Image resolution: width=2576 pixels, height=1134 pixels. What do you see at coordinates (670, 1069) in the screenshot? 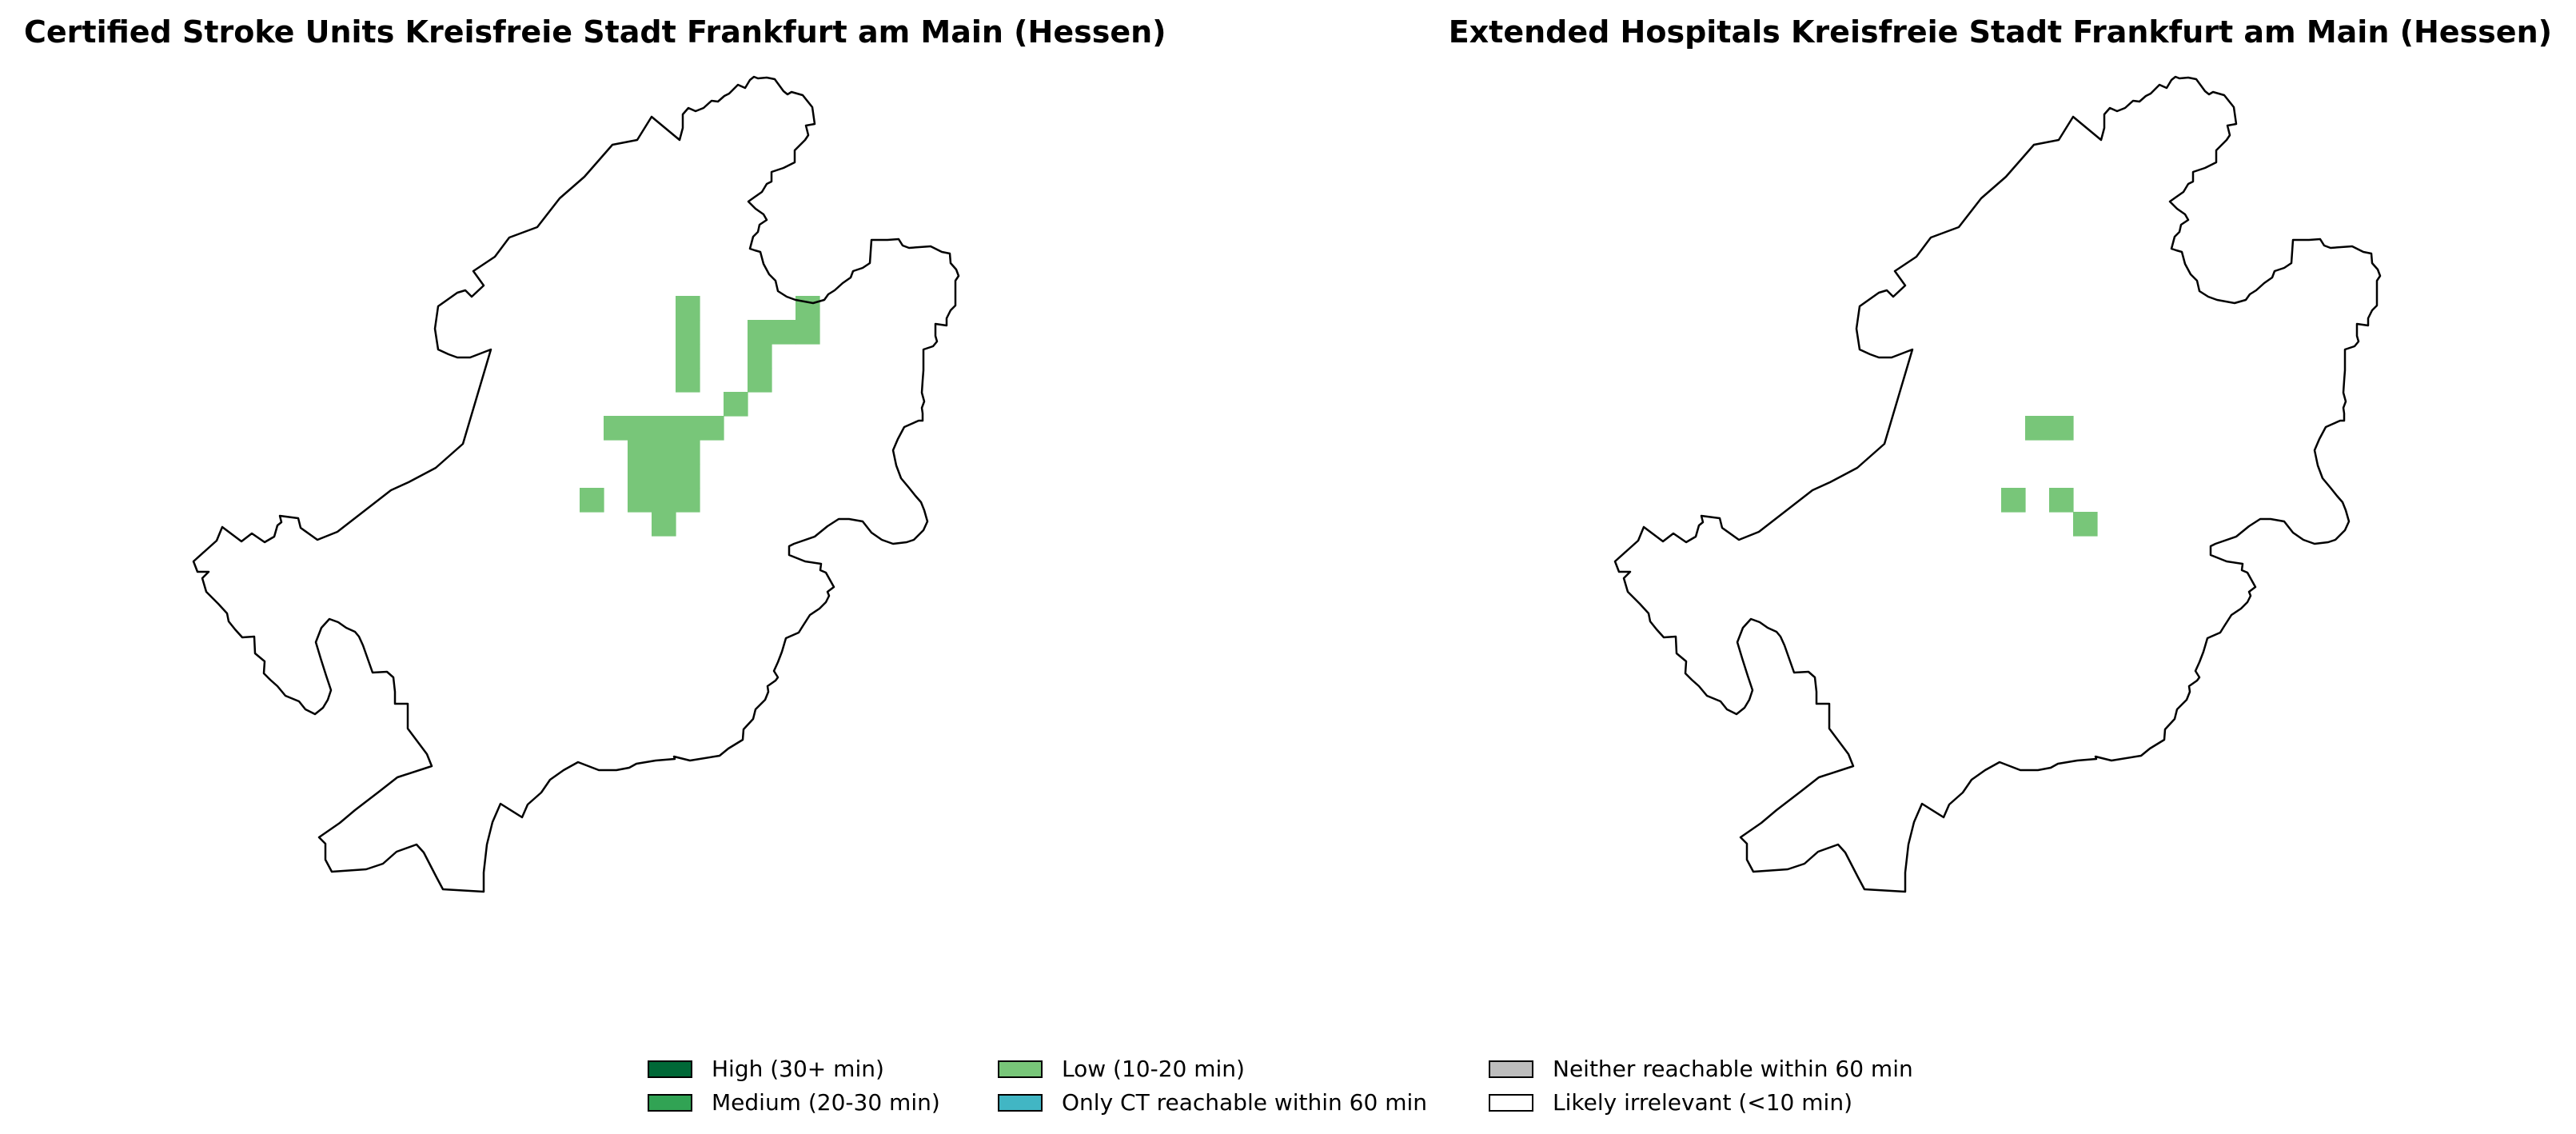
I see `legend-swatch-high` at bounding box center [670, 1069].